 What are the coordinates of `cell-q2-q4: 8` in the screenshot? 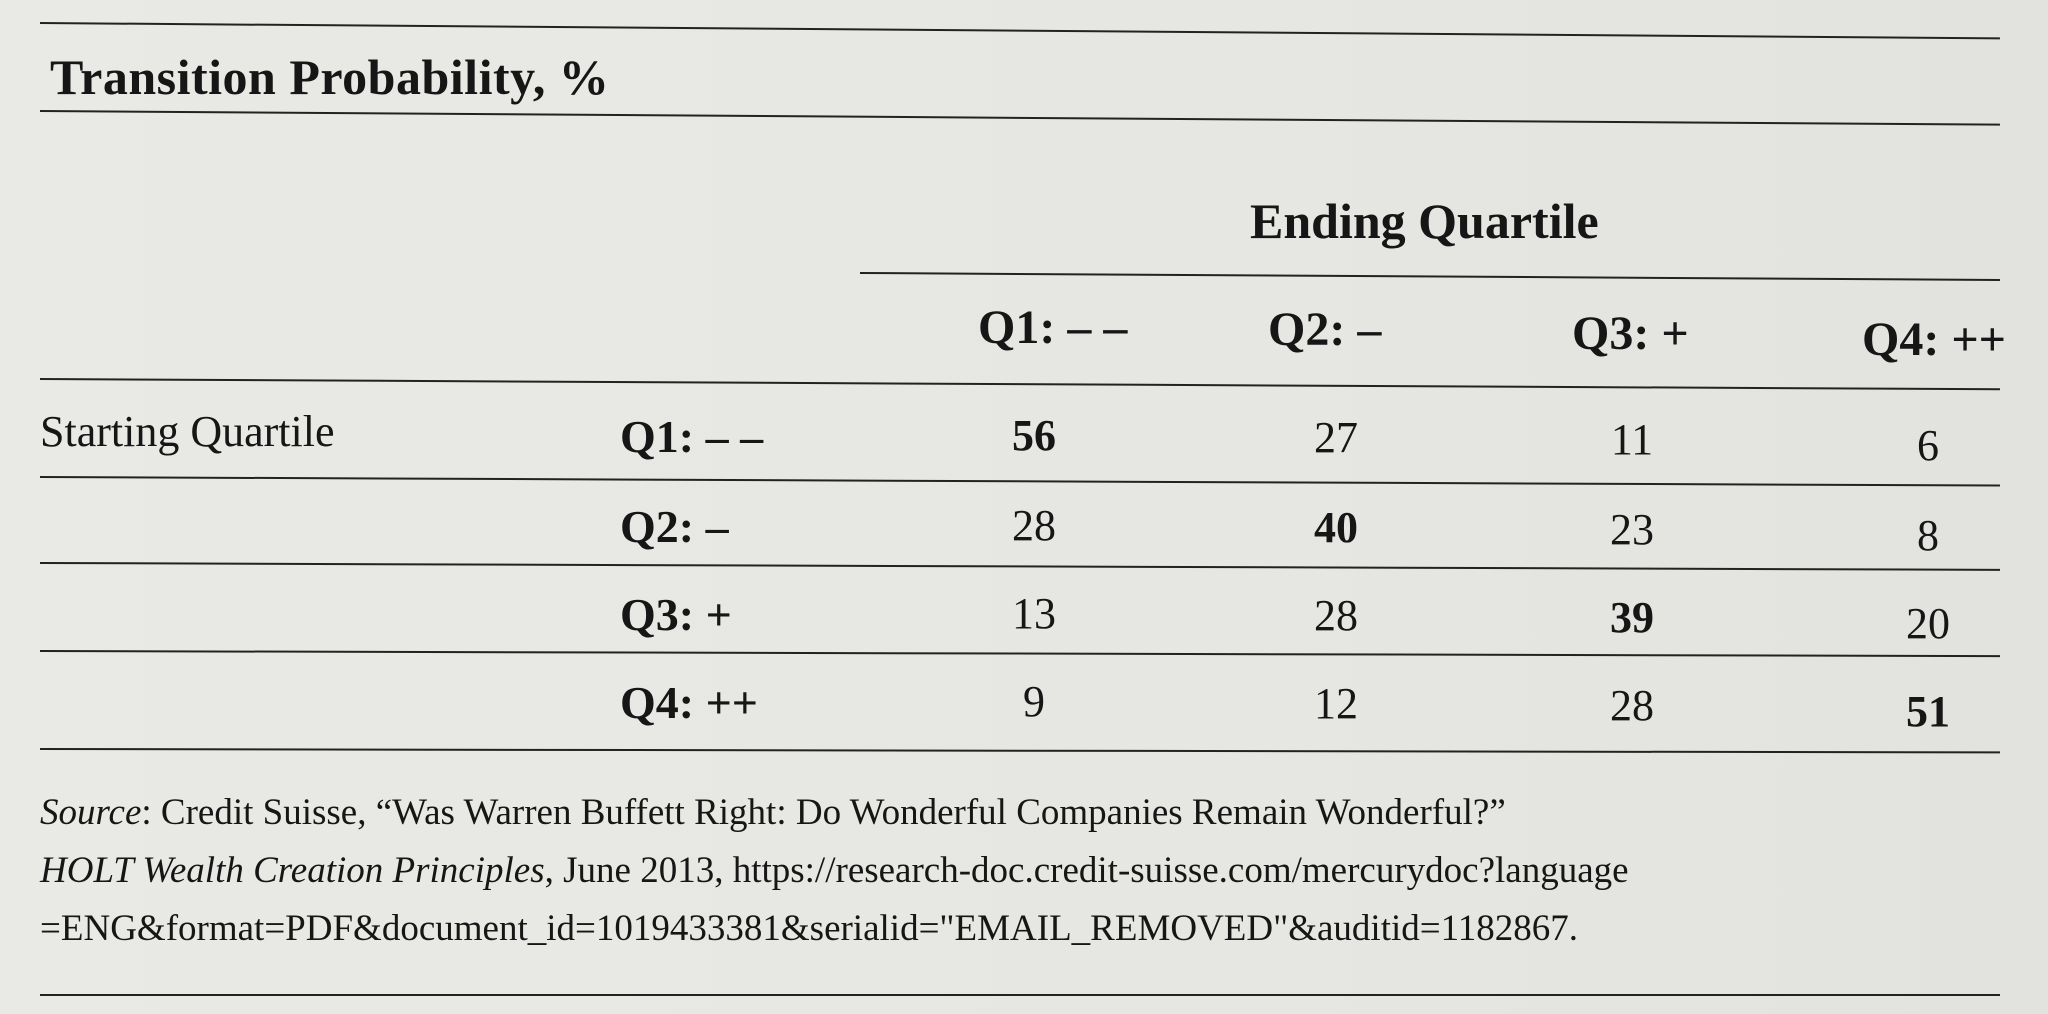 It's located at (1928, 535).